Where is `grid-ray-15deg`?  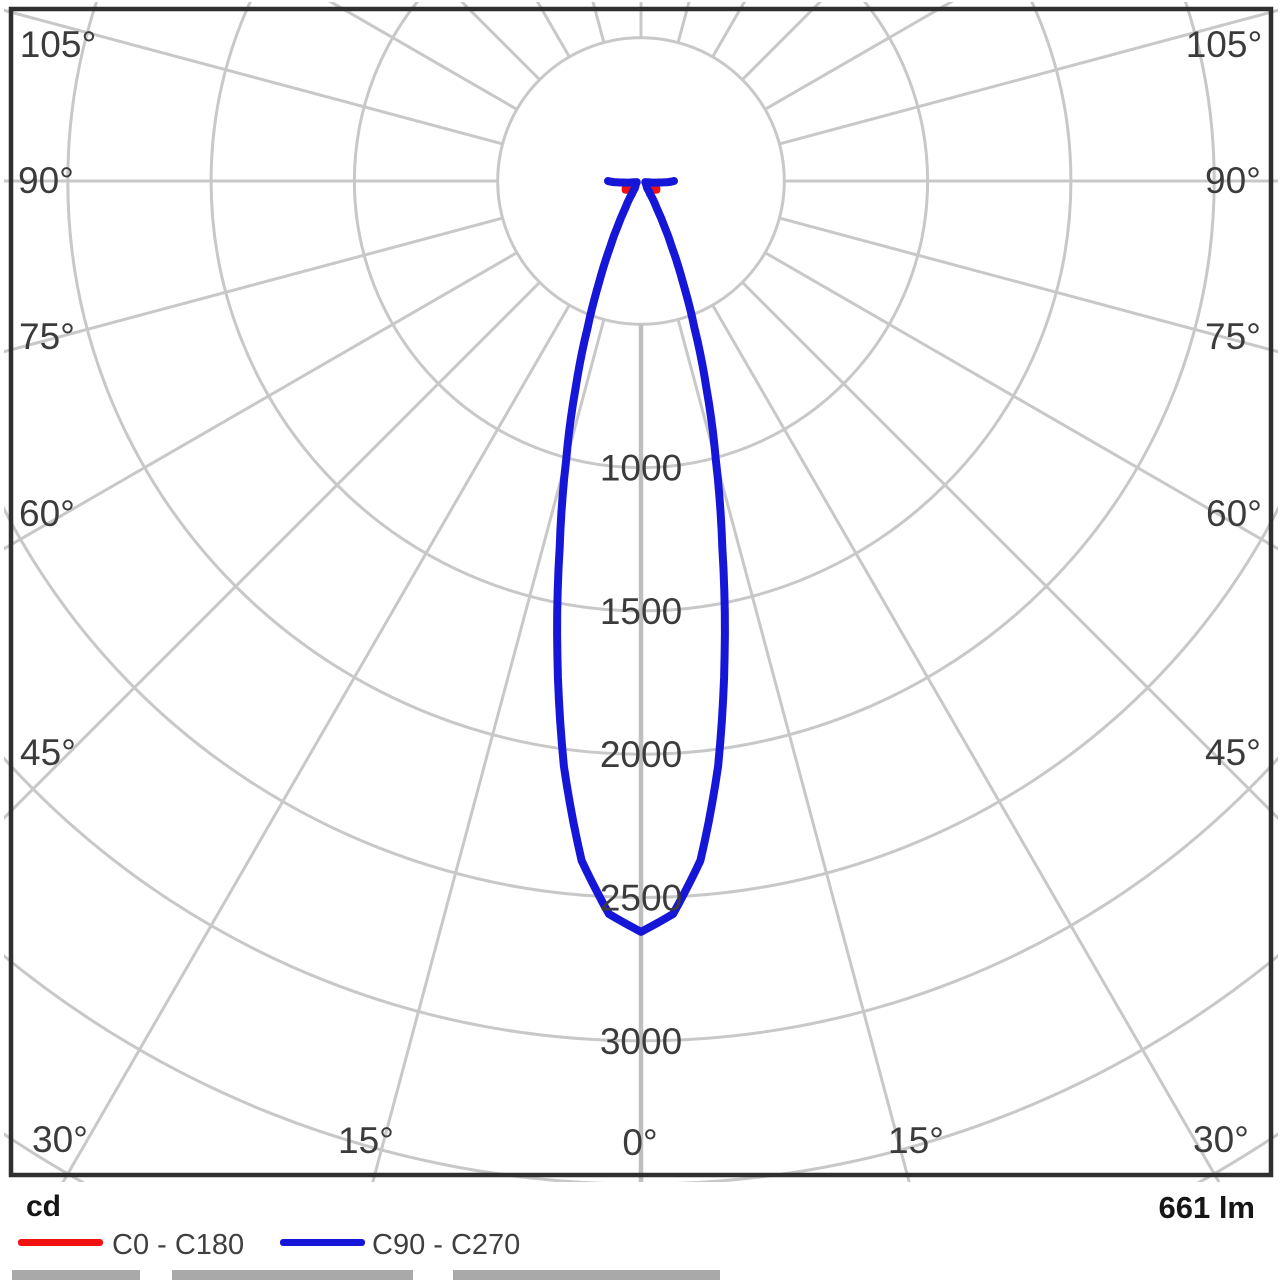
grid-ray-15deg is located at coordinates (793, 750).